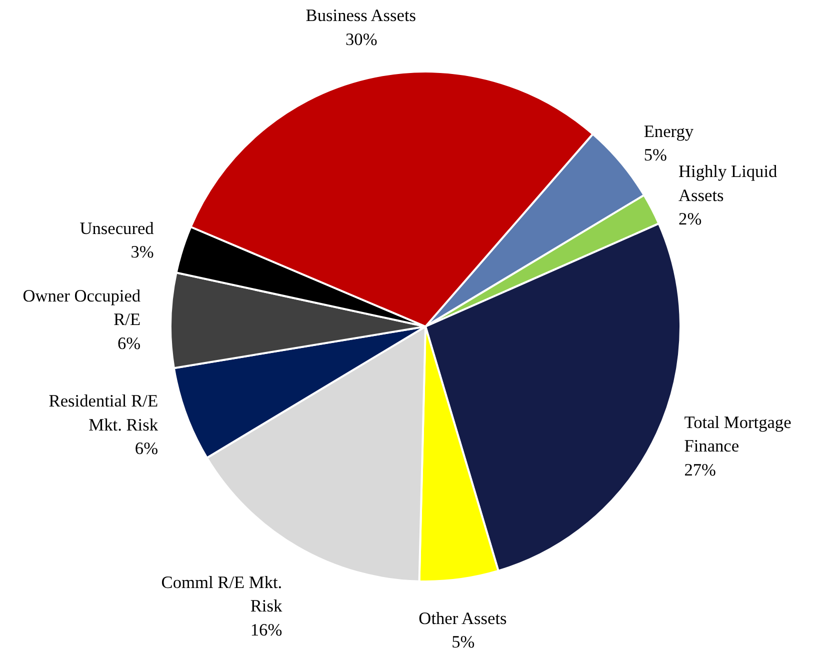 The image size is (831, 656). I want to click on slice-label: Energy, so click(669, 131).